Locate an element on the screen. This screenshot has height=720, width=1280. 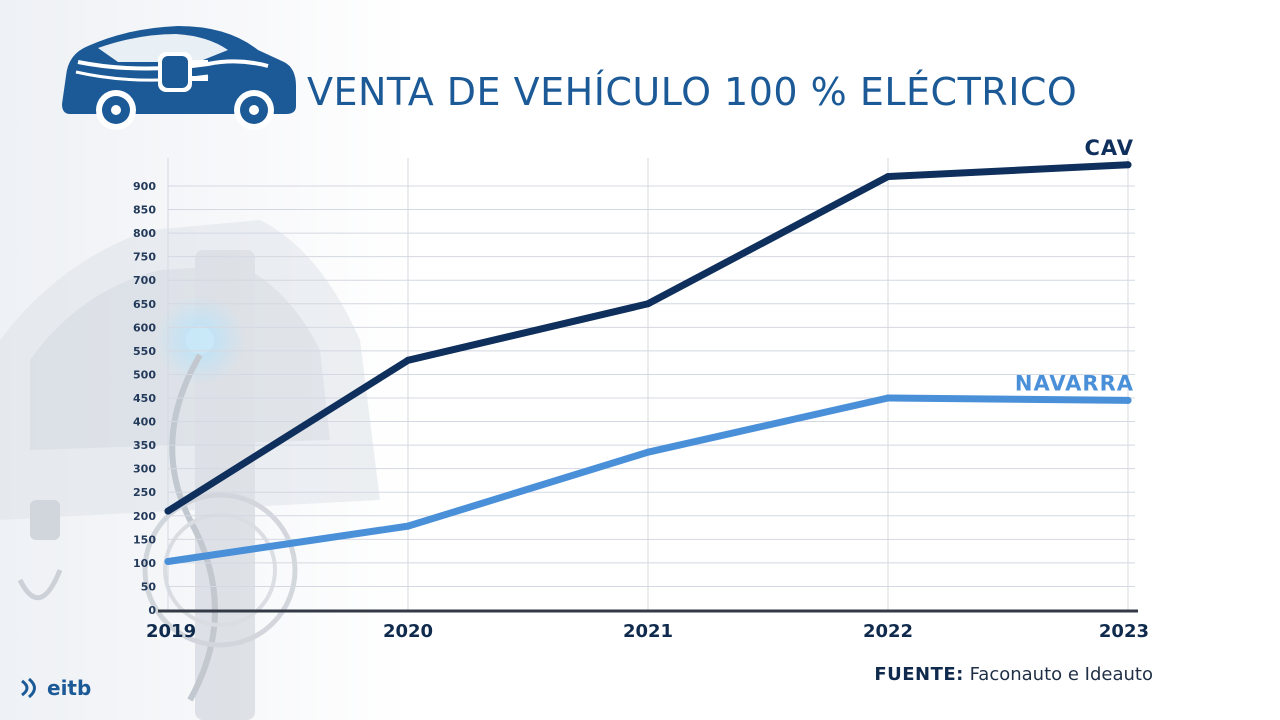
data-point-cav-2019 is located at coordinates (168, 511).